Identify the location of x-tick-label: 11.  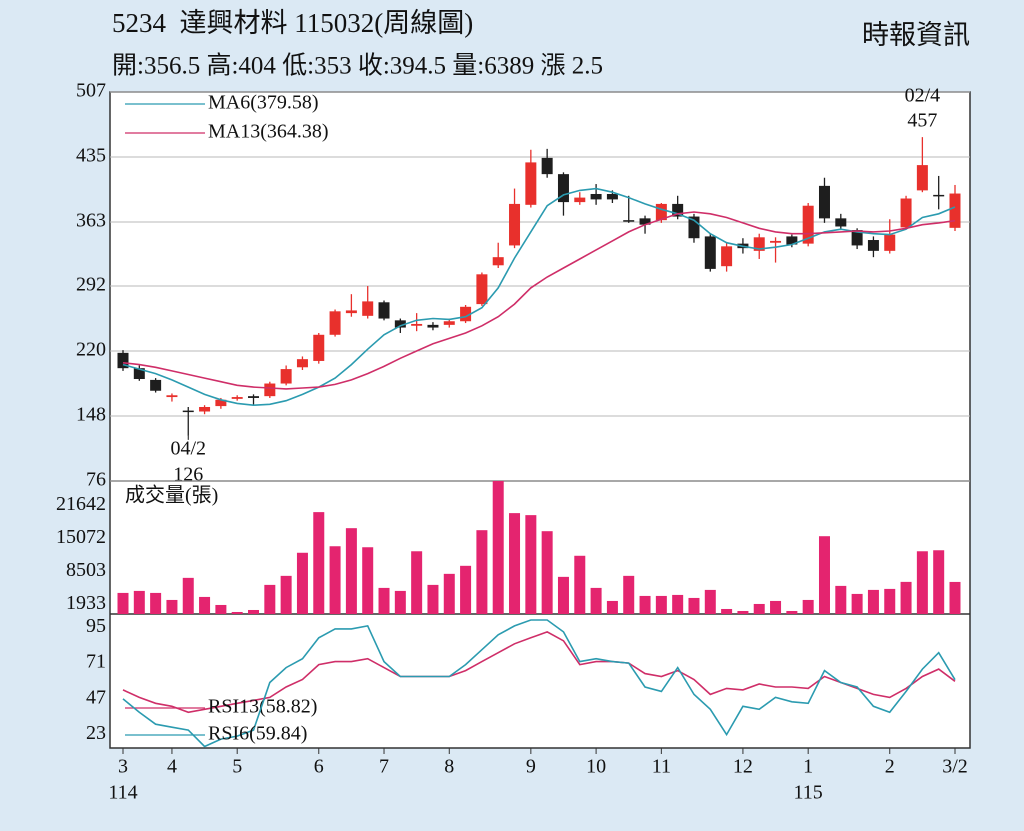
(661, 767).